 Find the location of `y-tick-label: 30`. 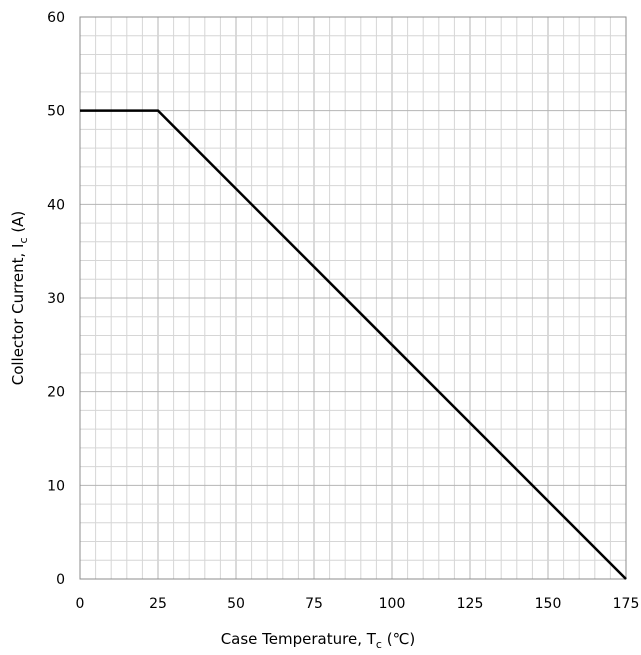

y-tick-label: 30 is located at coordinates (56, 299).